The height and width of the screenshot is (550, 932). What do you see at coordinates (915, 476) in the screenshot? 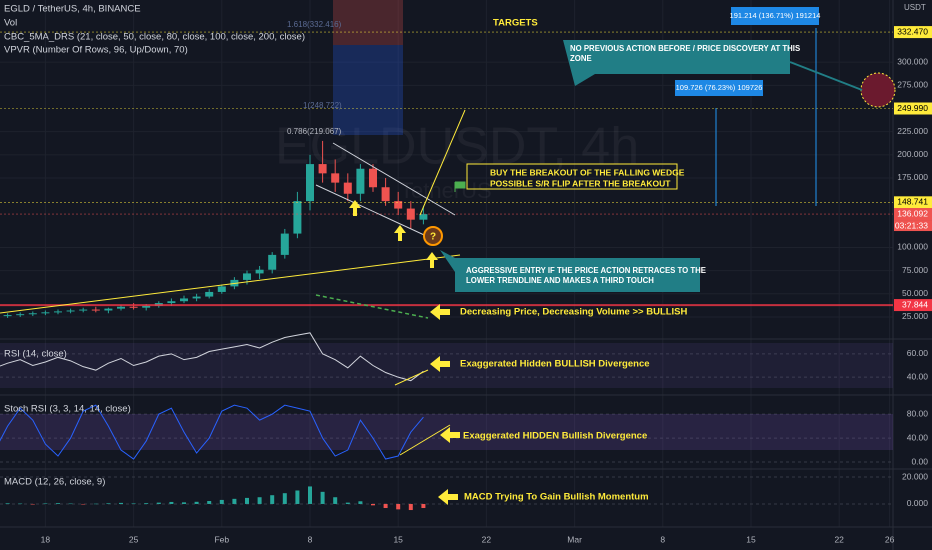
I see `y-tick-label: 20.000` at bounding box center [915, 476].